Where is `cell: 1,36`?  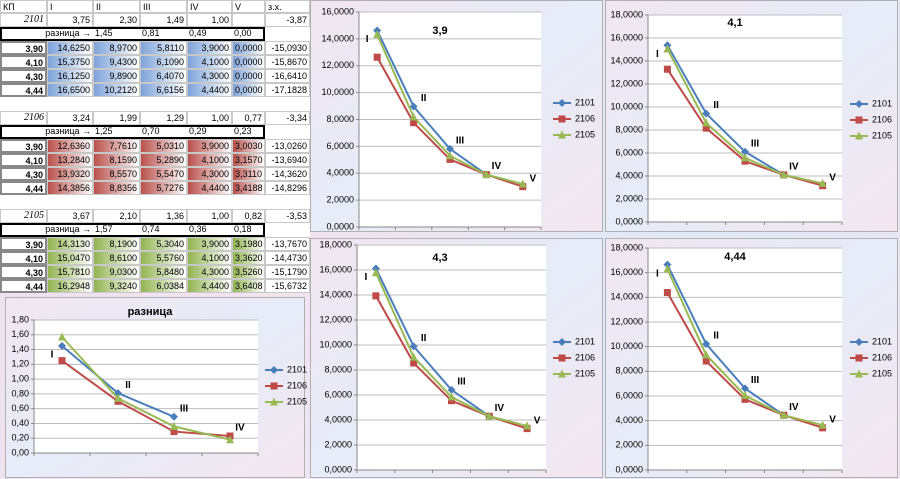 cell: 1,36 is located at coordinates (163, 216).